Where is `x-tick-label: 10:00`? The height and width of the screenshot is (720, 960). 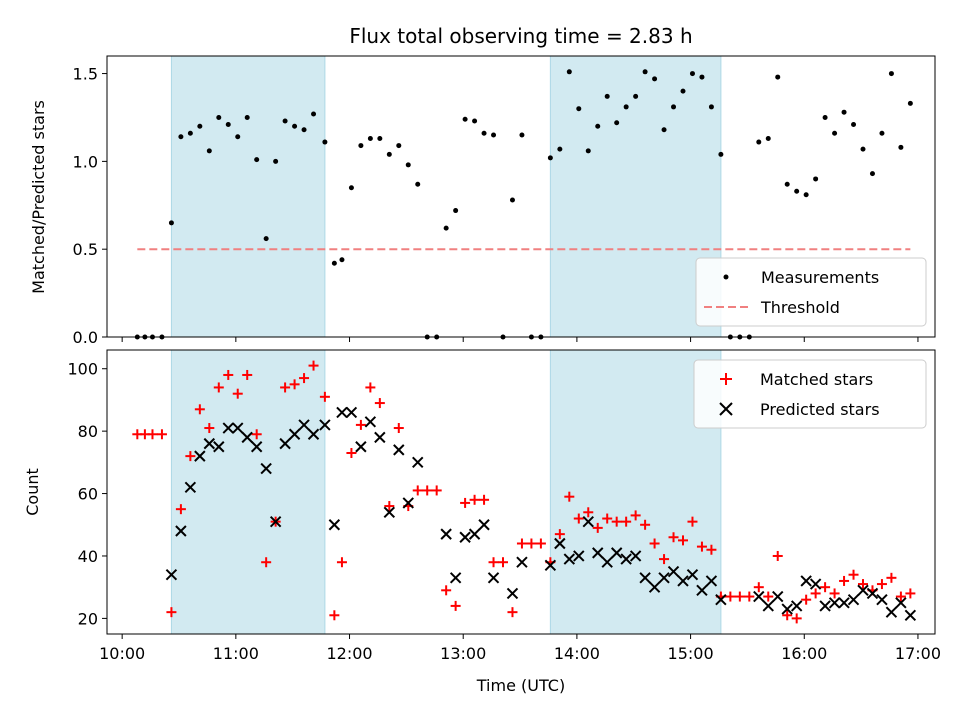
x-tick-label: 10:00 is located at coordinates (122, 653).